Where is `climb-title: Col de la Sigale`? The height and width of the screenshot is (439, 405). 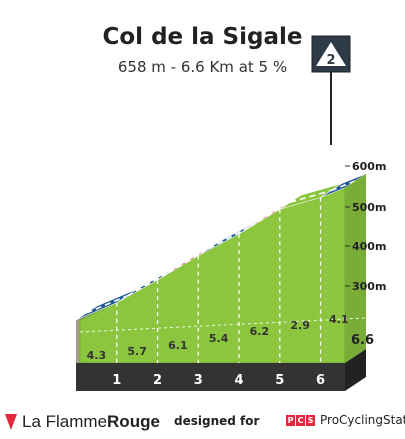
climb-title: Col de la Sigale is located at coordinates (202, 37).